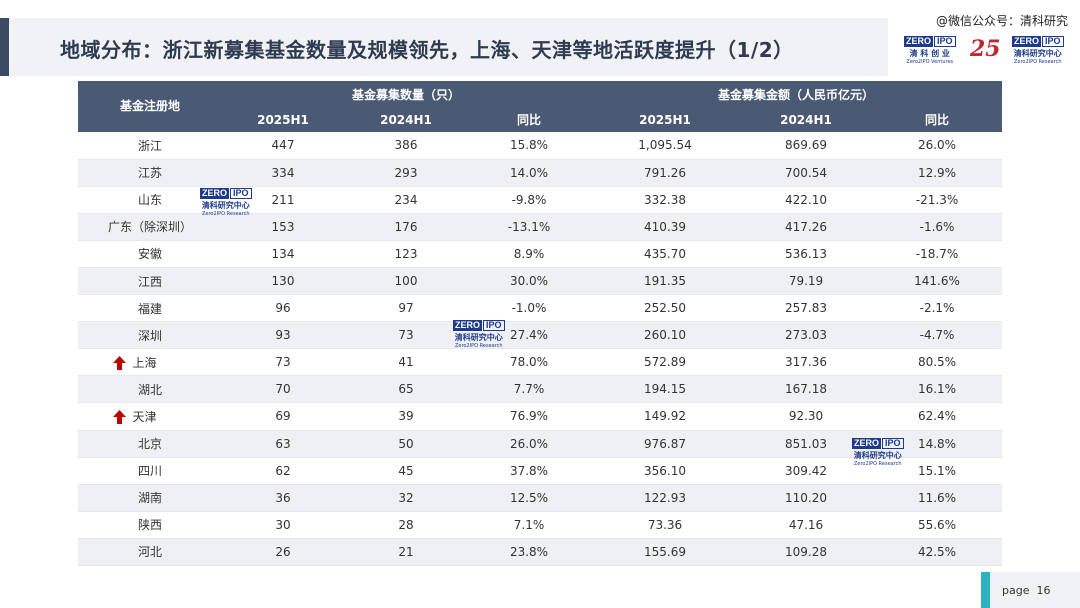 Image resolution: width=1080 pixels, height=608 pixels. Describe the element at coordinates (406, 227) in the screenshot. I see `cell-count-2024h1: 176` at that location.